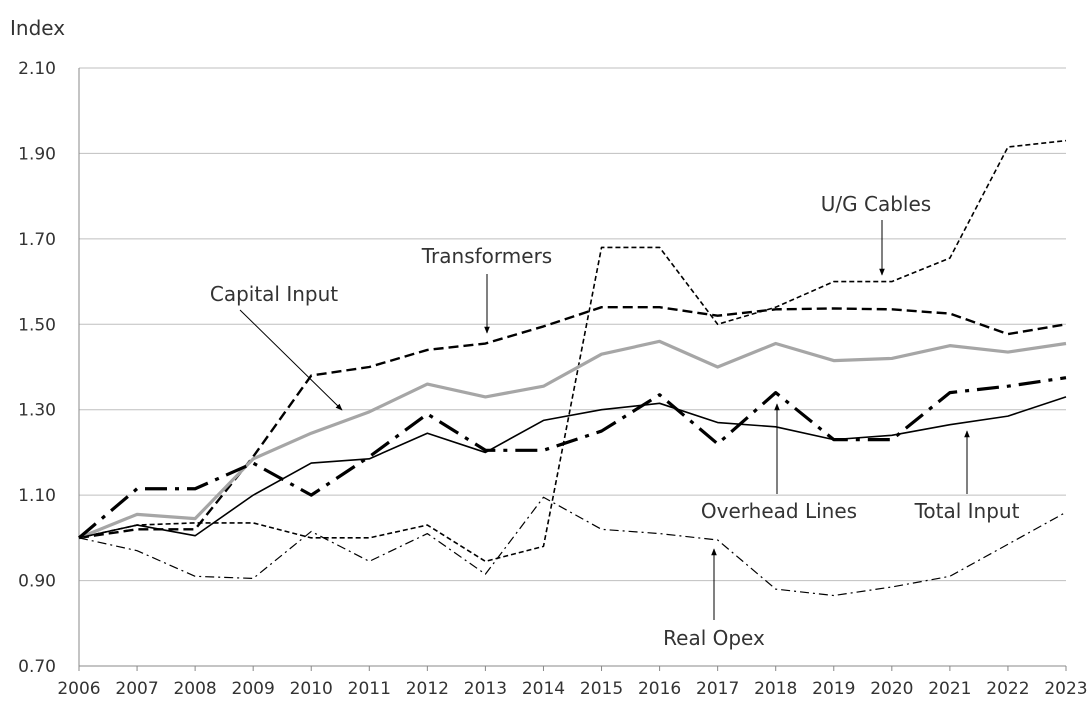 The image size is (1088, 705). Describe the element at coordinates (572, 546) in the screenshot. I see `series-line` at that location.